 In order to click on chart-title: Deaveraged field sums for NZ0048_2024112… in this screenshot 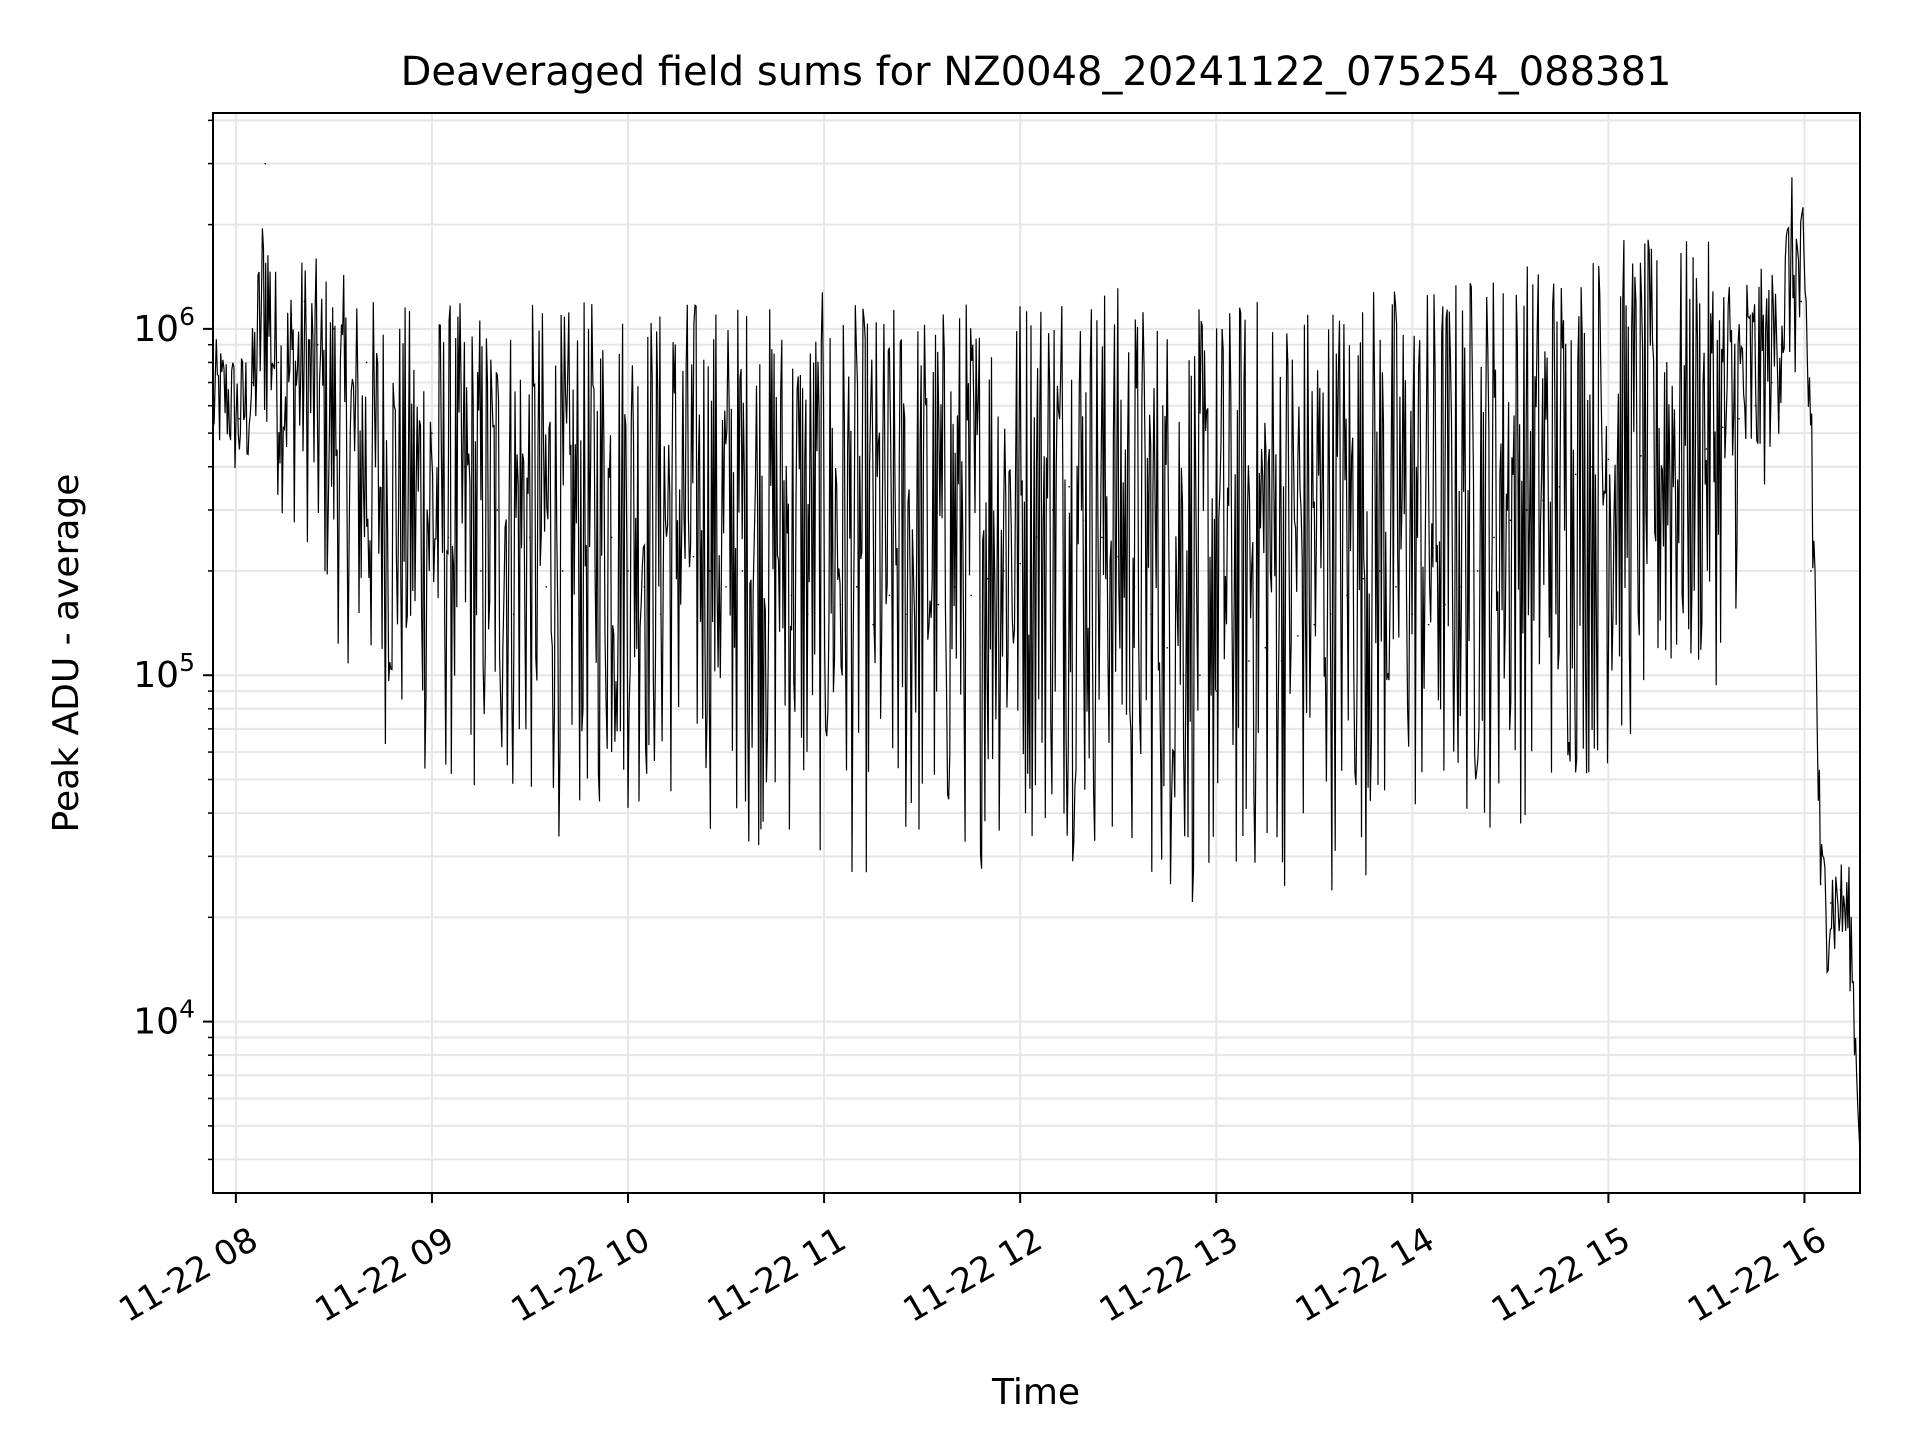, I will do `click(1036, 72)`.